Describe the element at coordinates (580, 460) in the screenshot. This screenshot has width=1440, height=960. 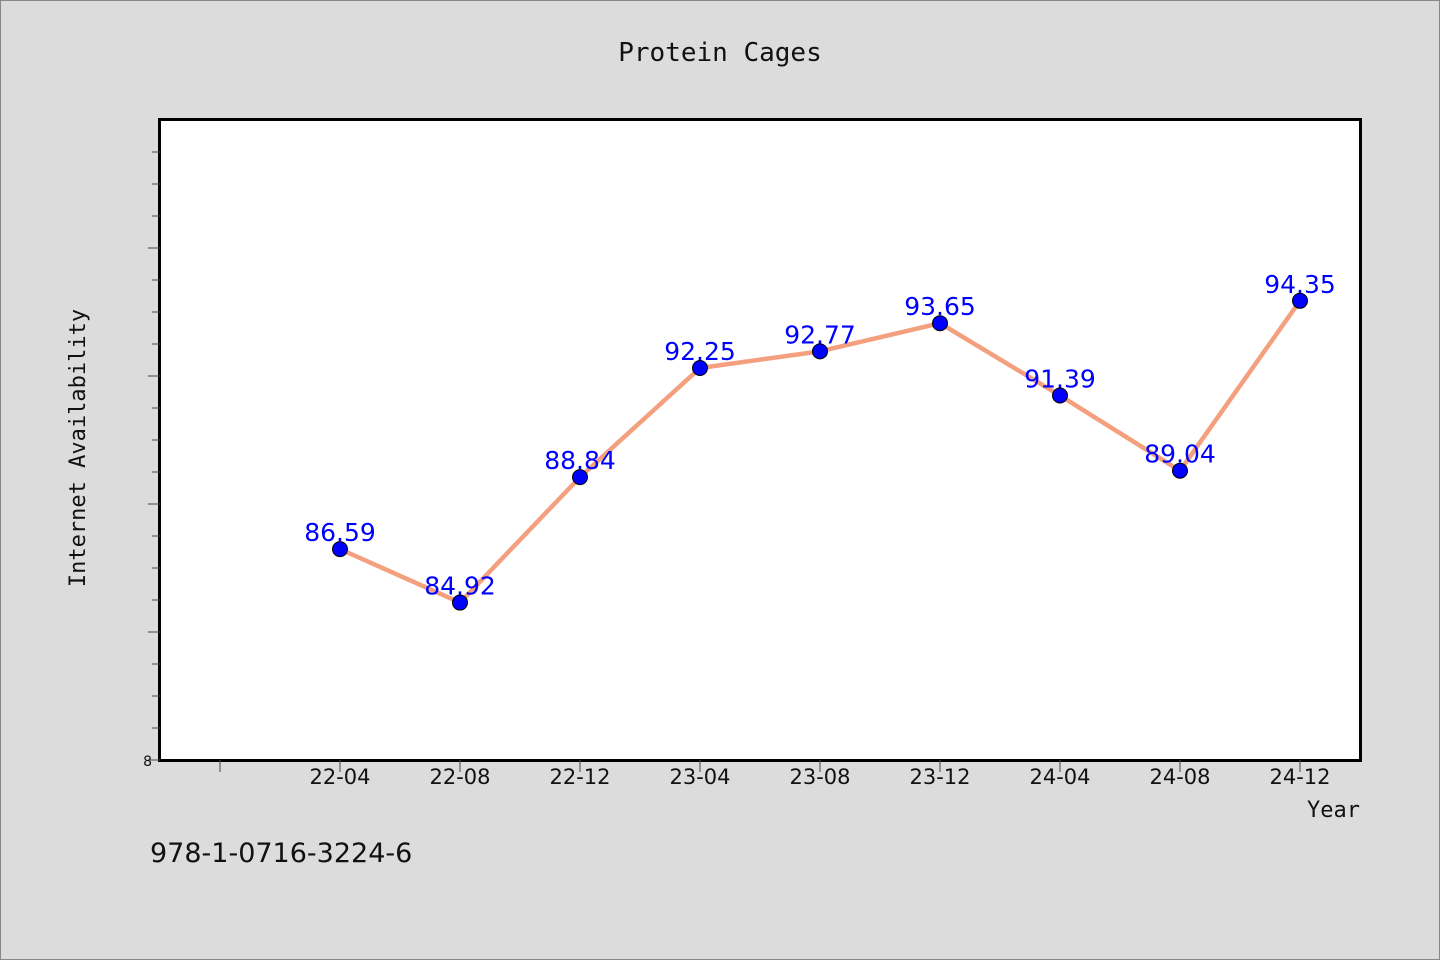
I see `data-label: 88.84` at that location.